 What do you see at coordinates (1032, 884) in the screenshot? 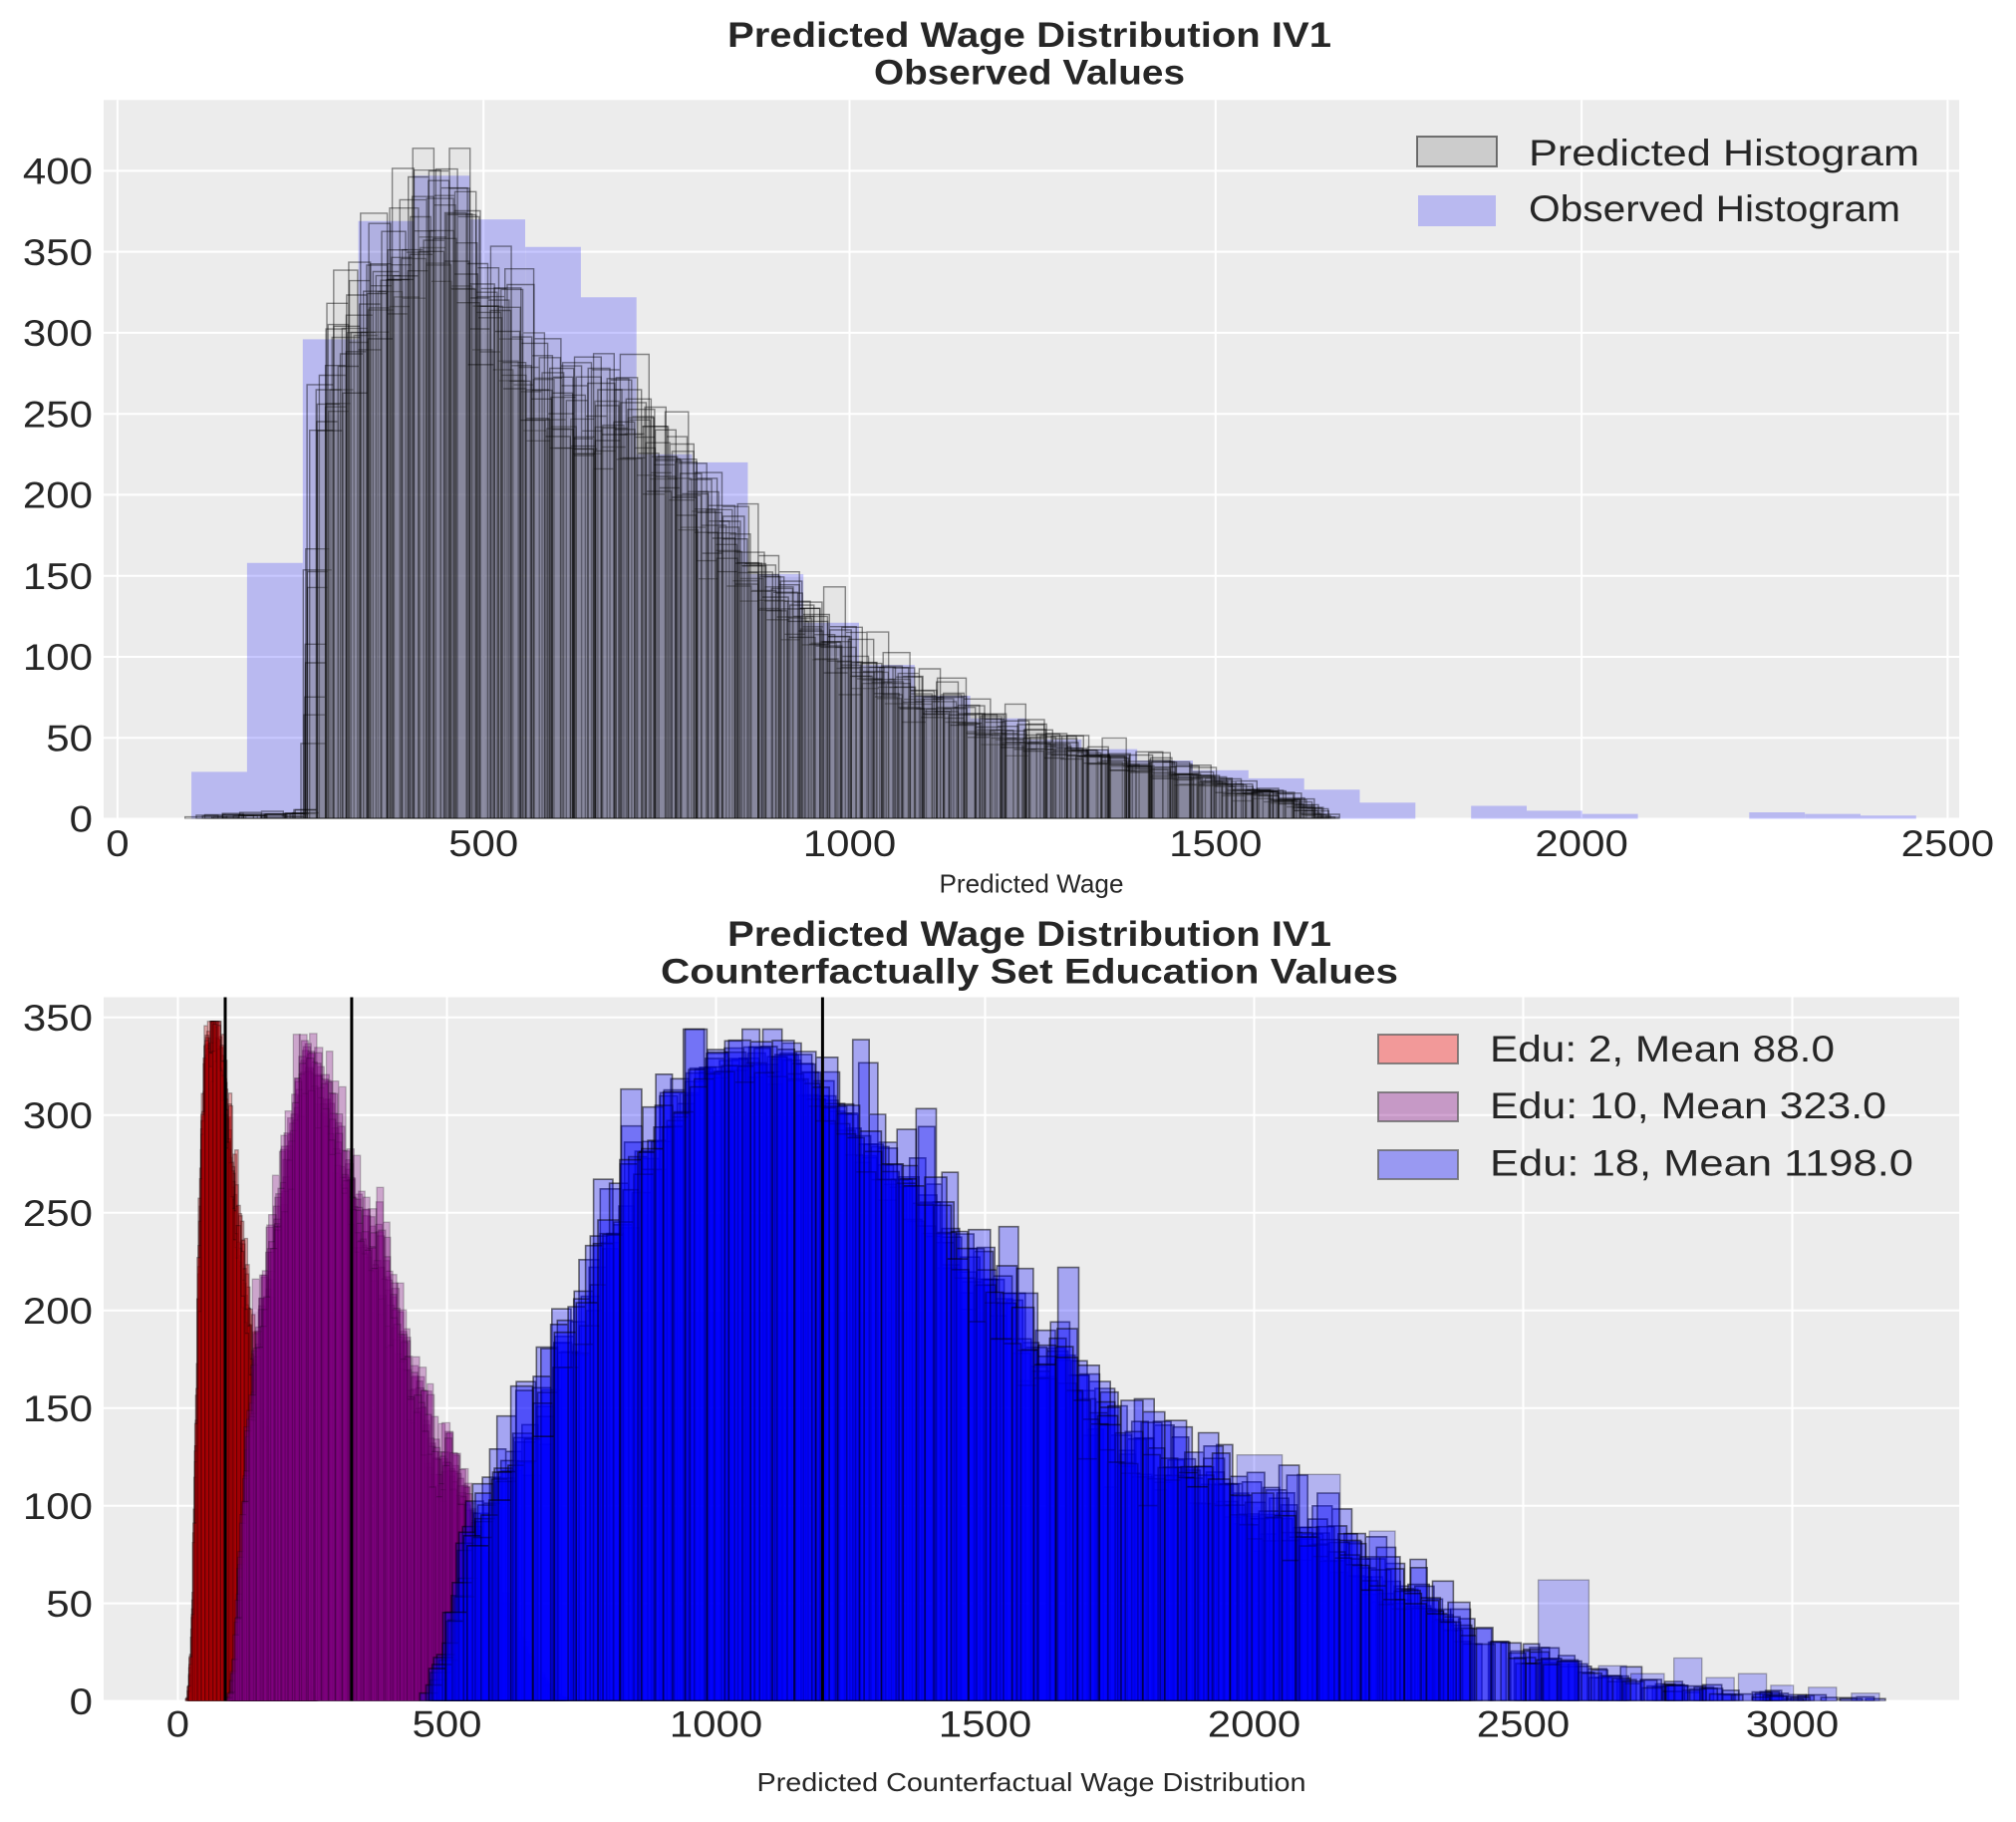
I see `svg-text: Predicted Wage` at bounding box center [1032, 884].